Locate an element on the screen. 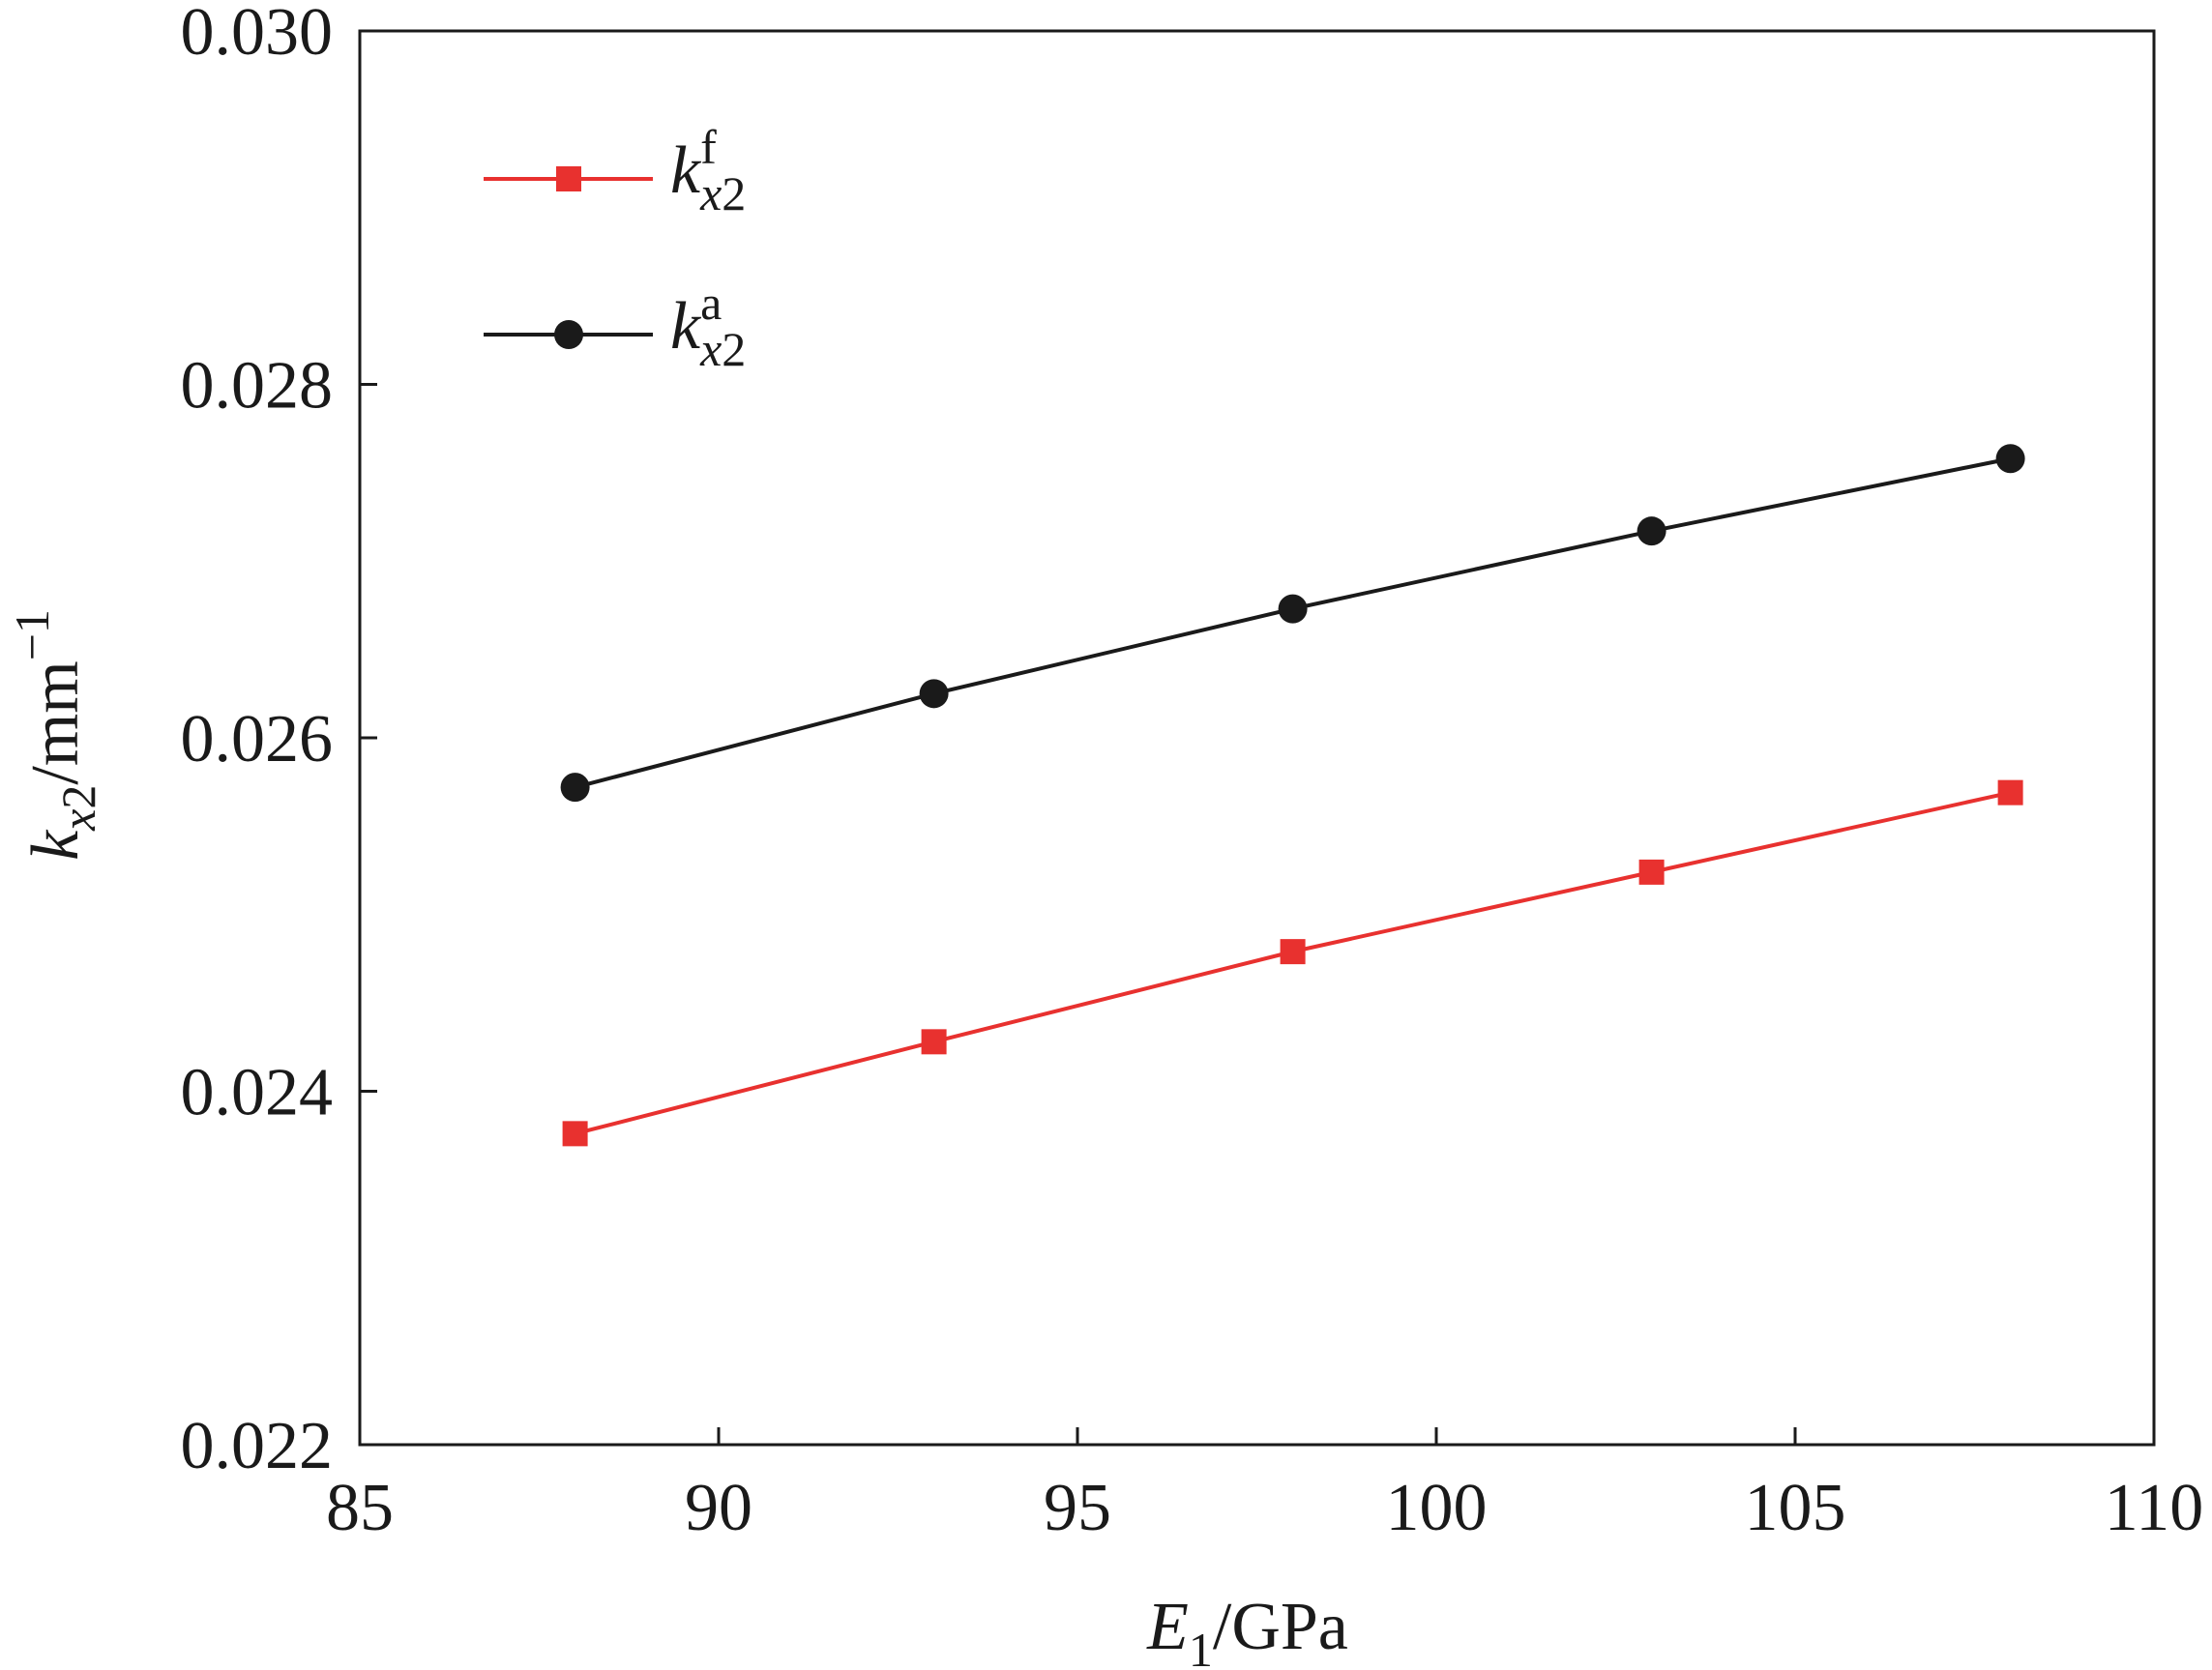 The height and width of the screenshot is (1670, 2212). y-tick-label: 0.026 is located at coordinates (258, 739).